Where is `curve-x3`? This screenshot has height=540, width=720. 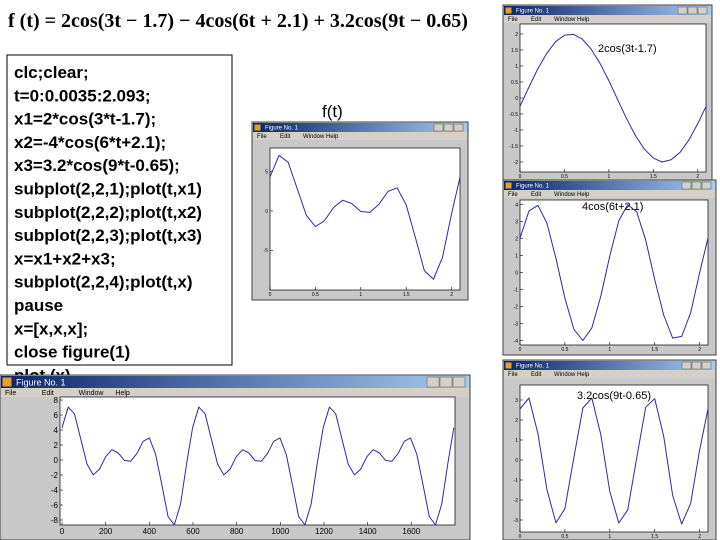
curve-x3 is located at coordinates (614, 461).